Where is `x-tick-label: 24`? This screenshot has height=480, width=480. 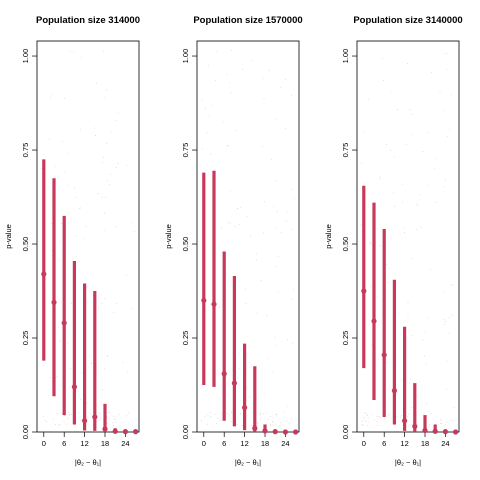
x-tick-label: 24 is located at coordinates (125, 443).